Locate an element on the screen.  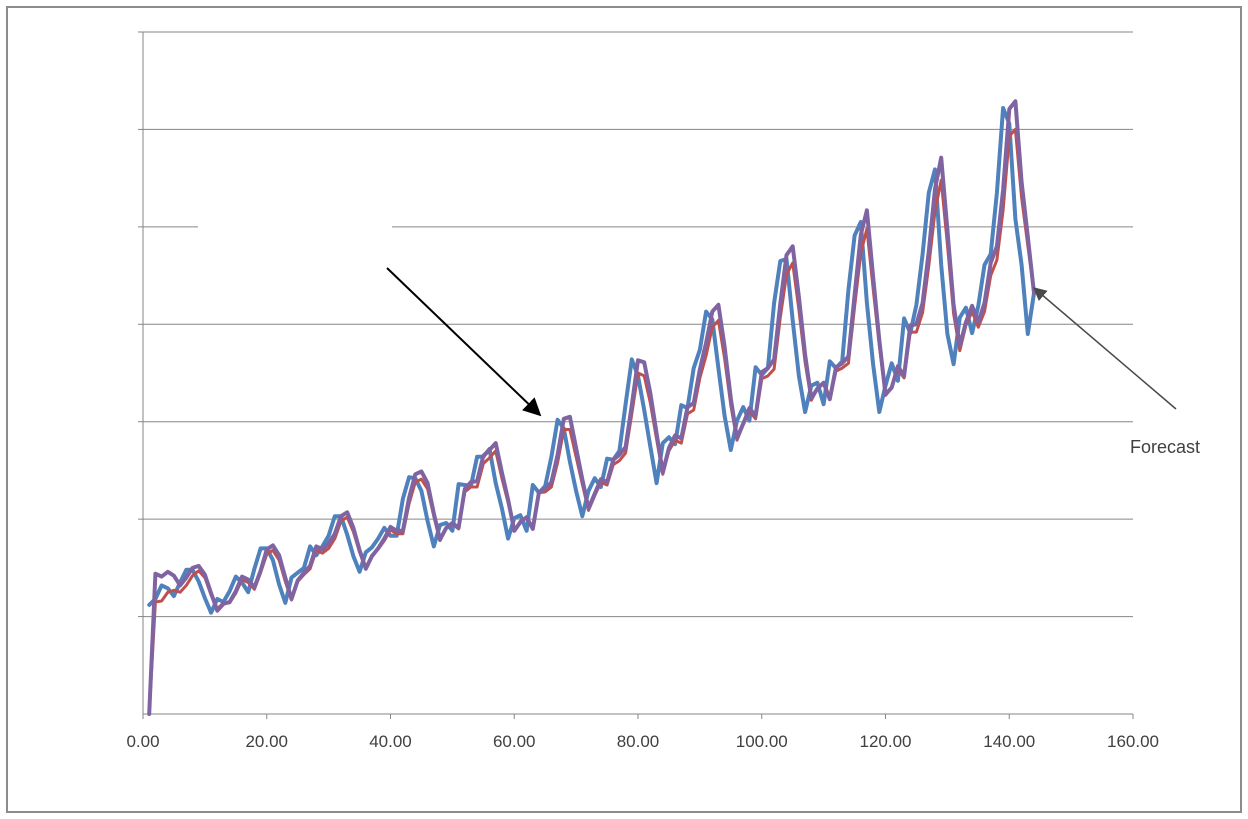
x-tick-label-4: 80.00 is located at coordinates (638, 741).